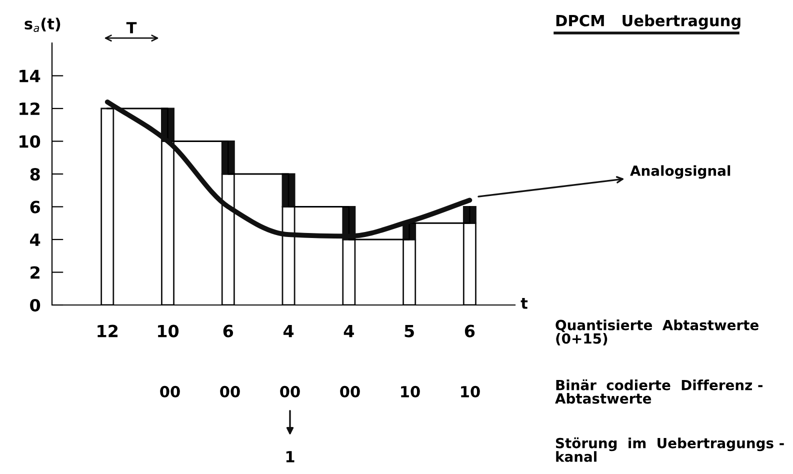 Image resolution: width=793 pixels, height=474 pixels. What do you see at coordinates (524, 303) in the screenshot?
I see `x-axis-title: t` at bounding box center [524, 303].